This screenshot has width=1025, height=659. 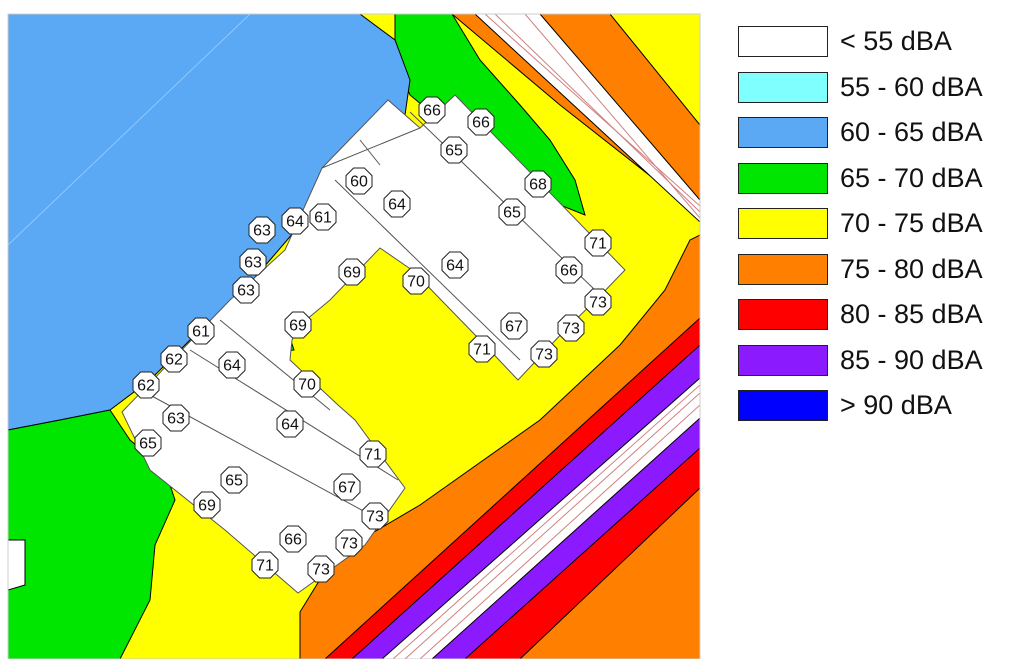 I want to click on legend-item-70-75: 70 - 75 dBA, so click(x=878, y=231).